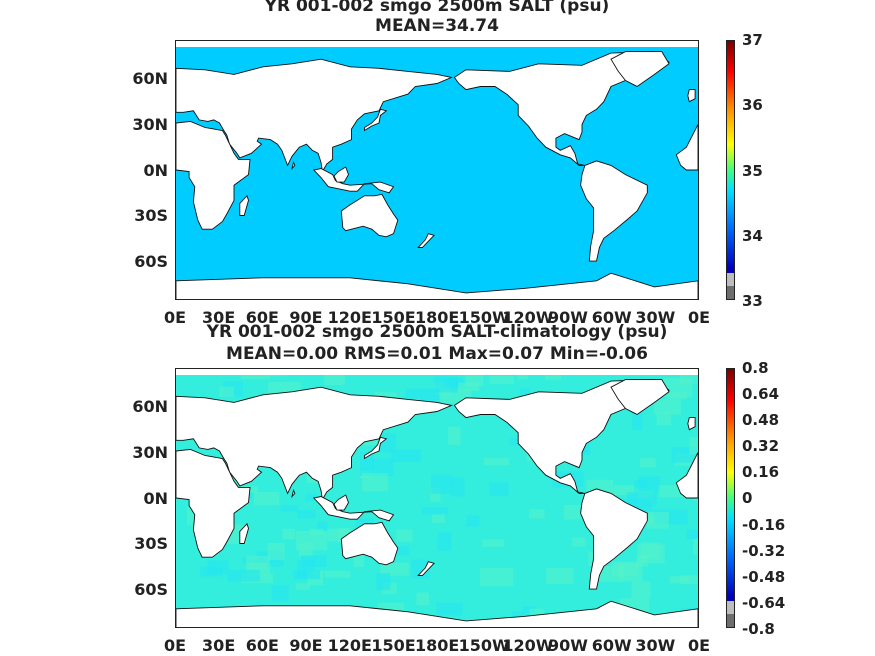  I want to click on landmass-westafrica, so click(686, 147).